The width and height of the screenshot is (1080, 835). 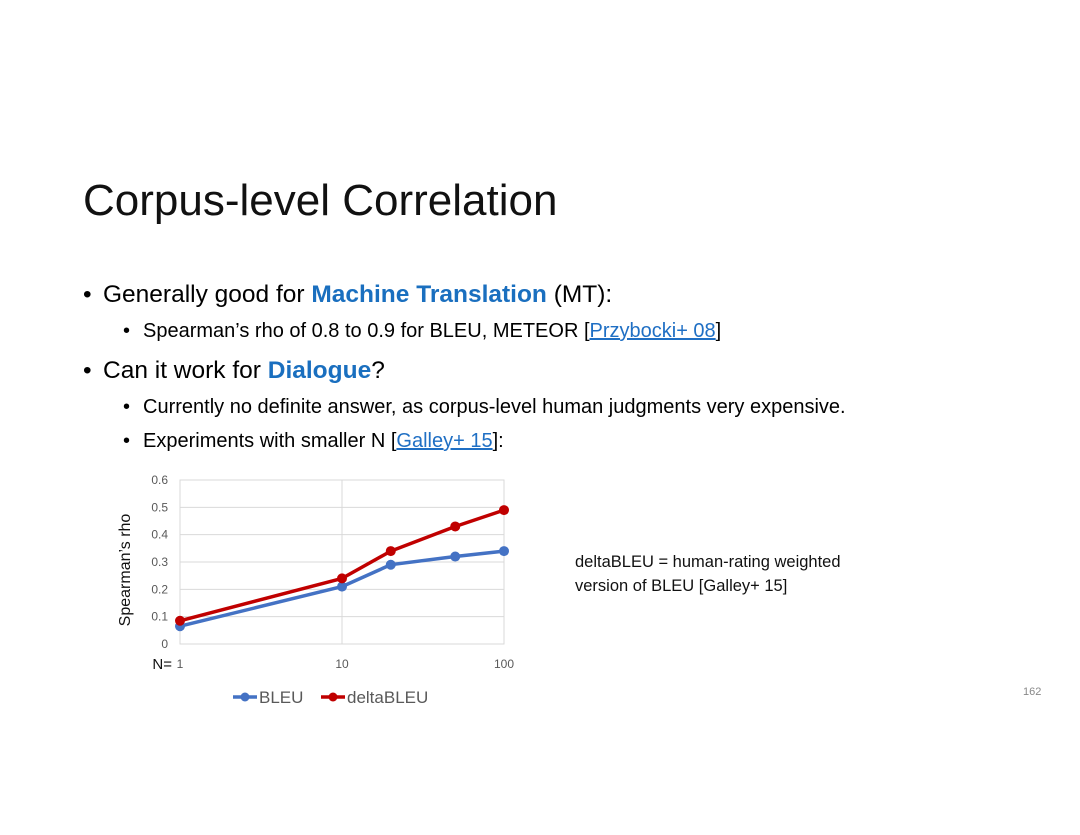 I want to click on y-tick-label: 0.6, so click(x=159, y=480).